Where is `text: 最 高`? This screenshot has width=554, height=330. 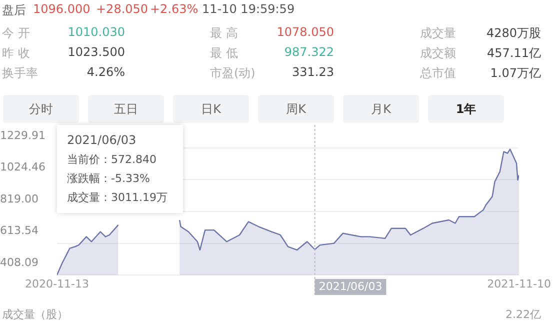 text: 最 高 is located at coordinates (224, 33).